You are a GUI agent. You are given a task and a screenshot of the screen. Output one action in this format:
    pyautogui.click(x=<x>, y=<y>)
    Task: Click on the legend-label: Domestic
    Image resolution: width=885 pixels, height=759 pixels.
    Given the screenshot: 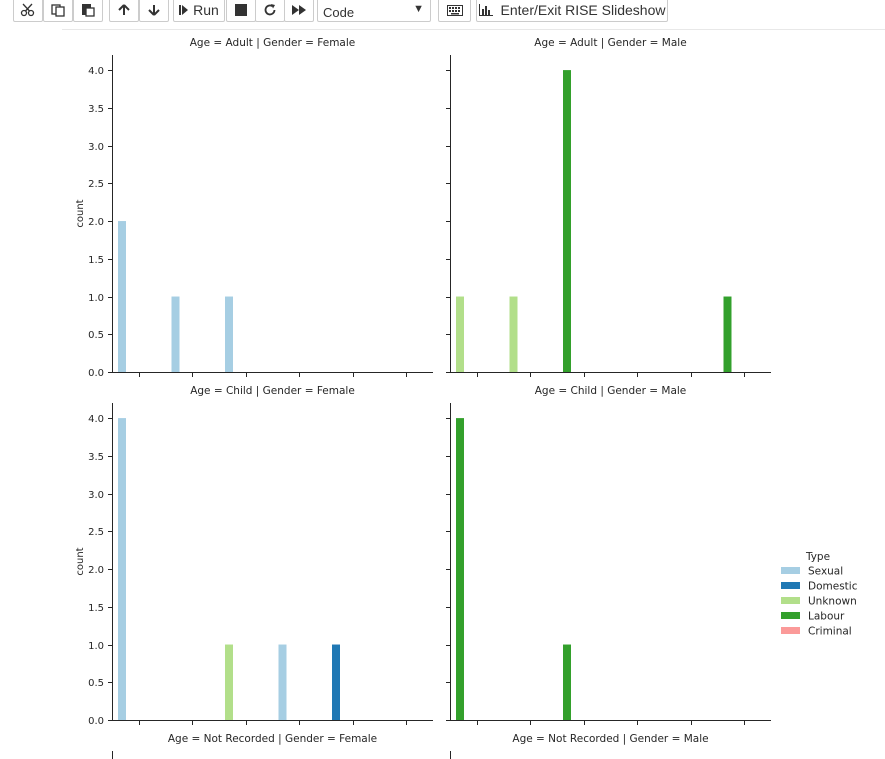 What is the action you would take?
    pyautogui.click(x=833, y=587)
    